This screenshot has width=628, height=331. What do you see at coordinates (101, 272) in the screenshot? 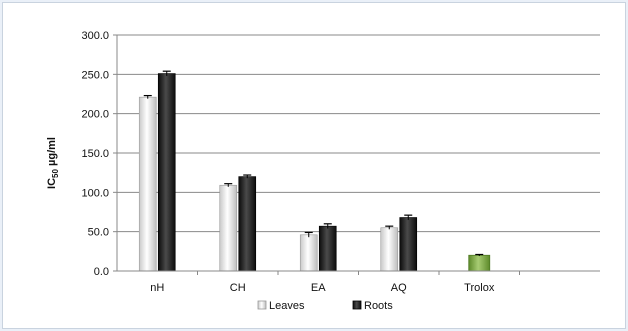
I see `y-tick-label: 0.0` at bounding box center [101, 272].